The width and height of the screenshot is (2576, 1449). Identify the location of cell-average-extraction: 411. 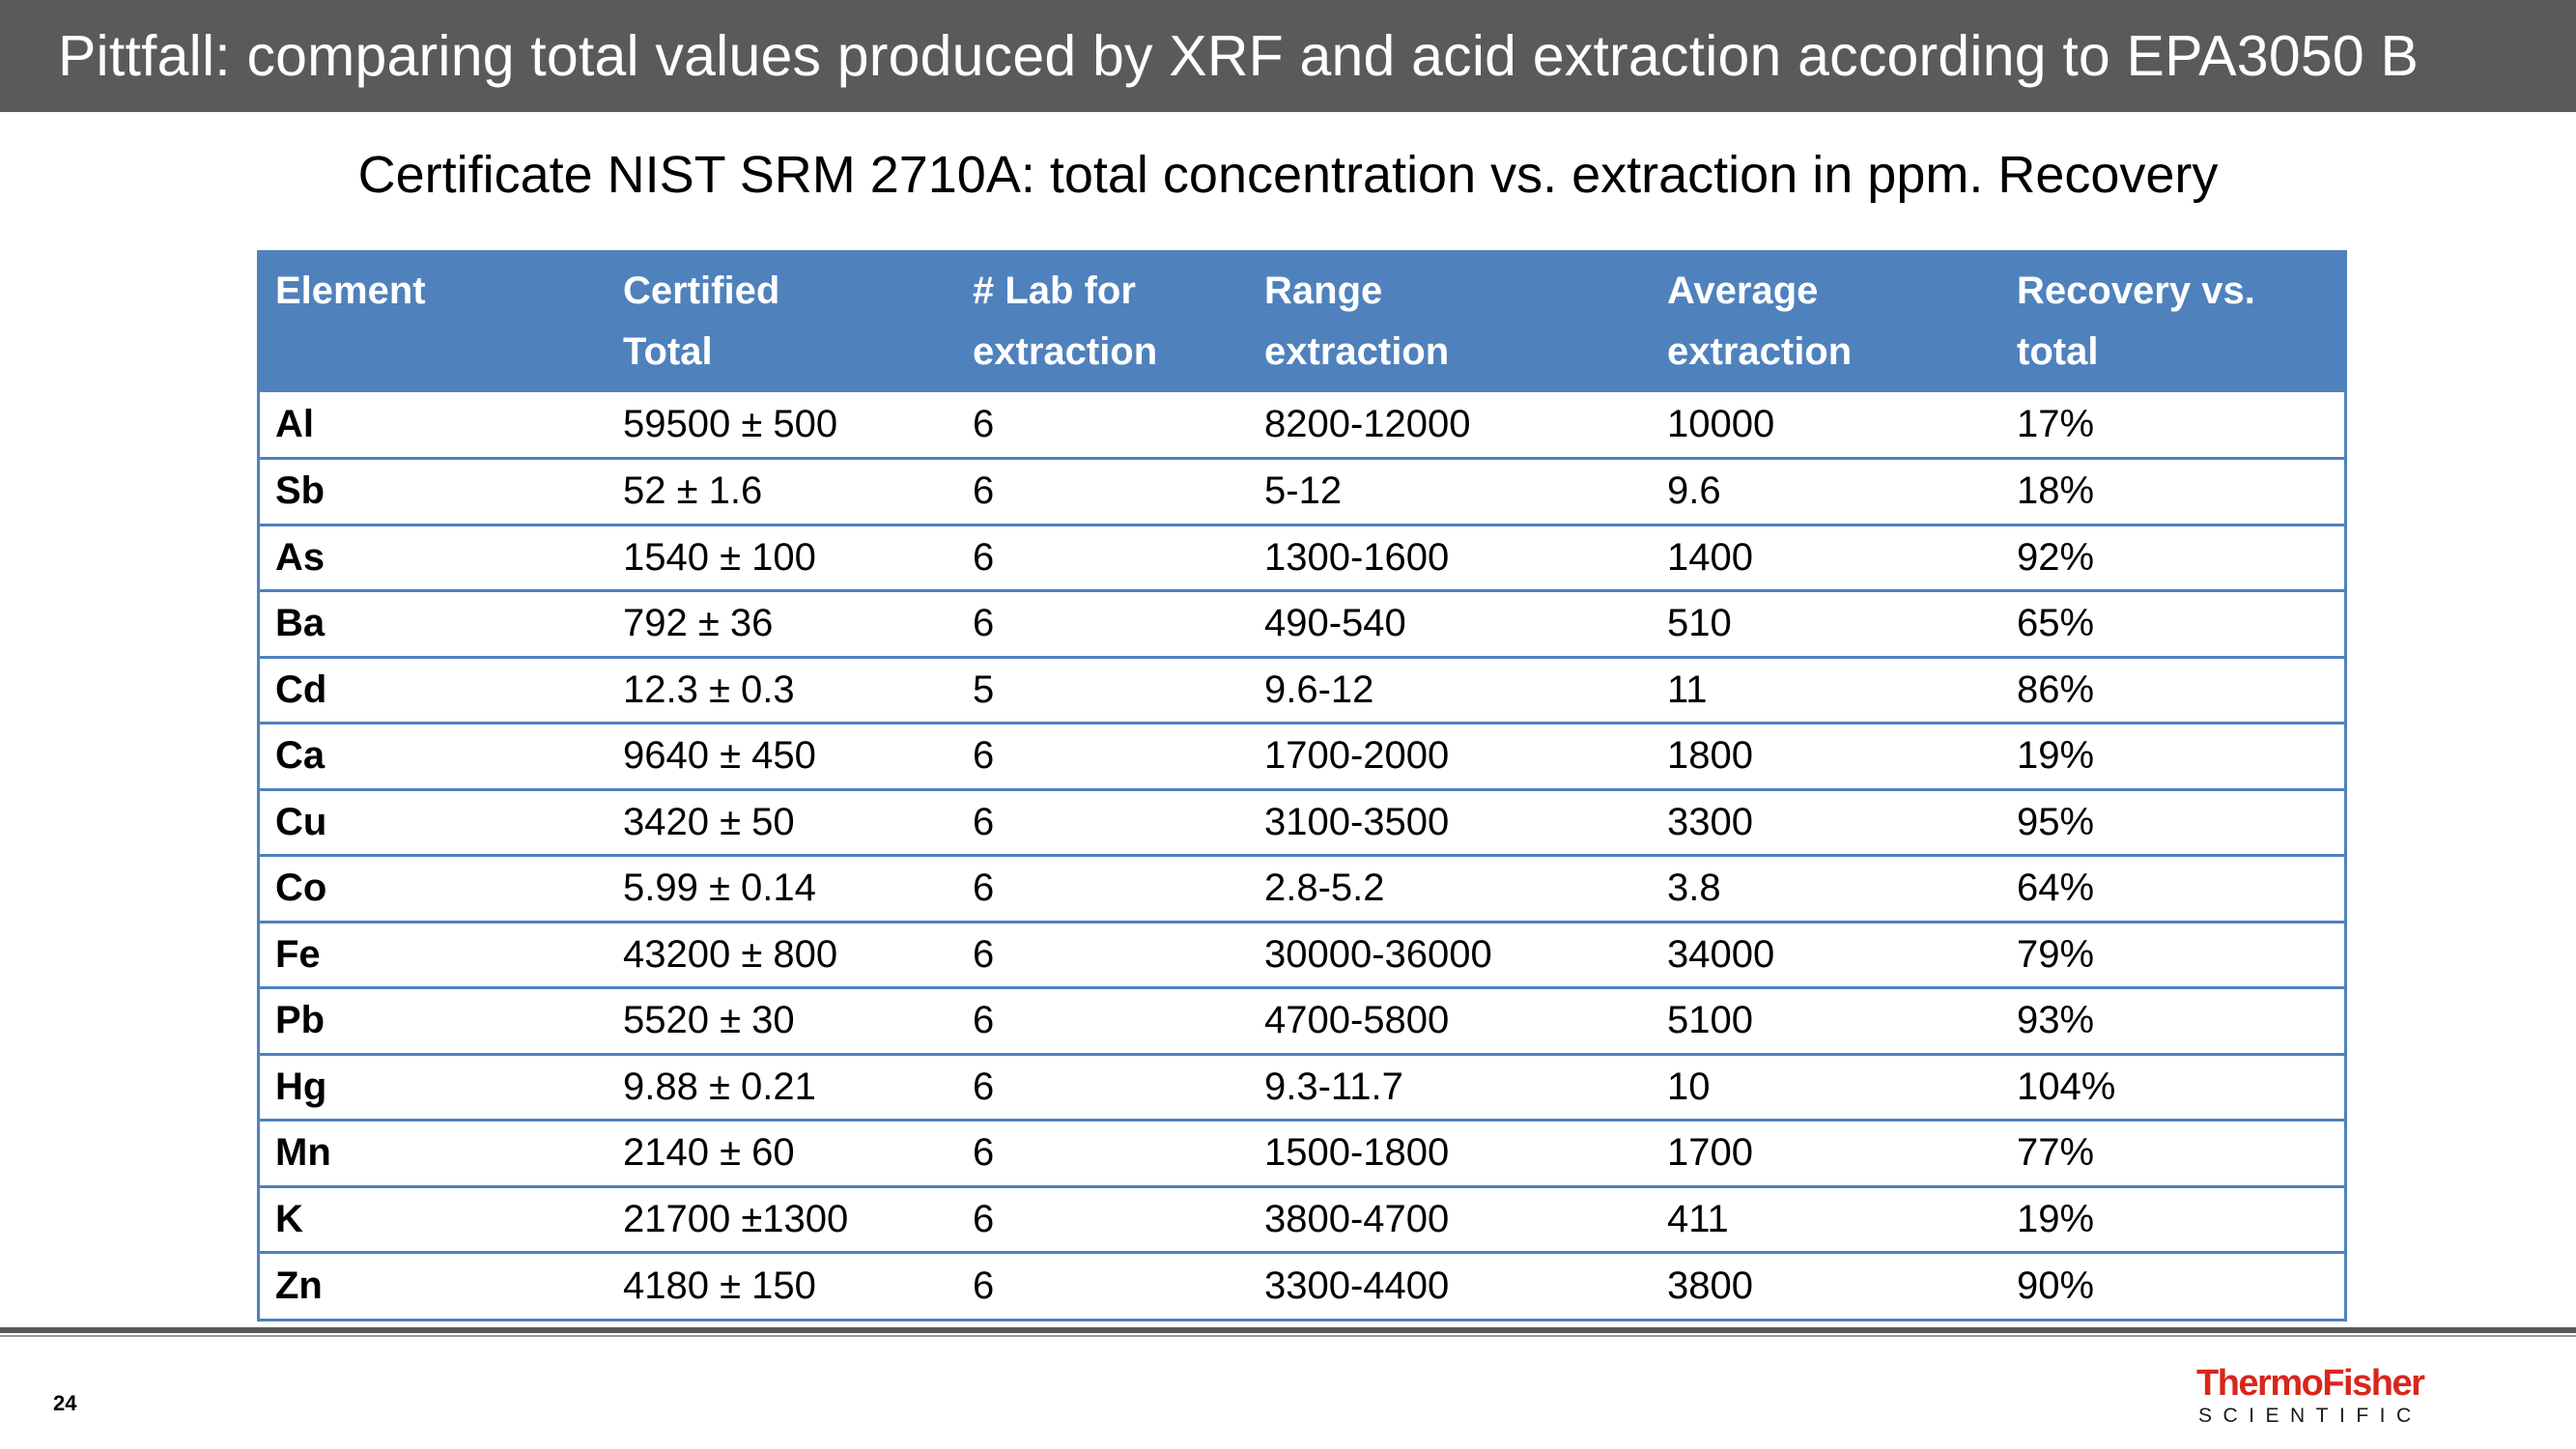
(1826, 1218).